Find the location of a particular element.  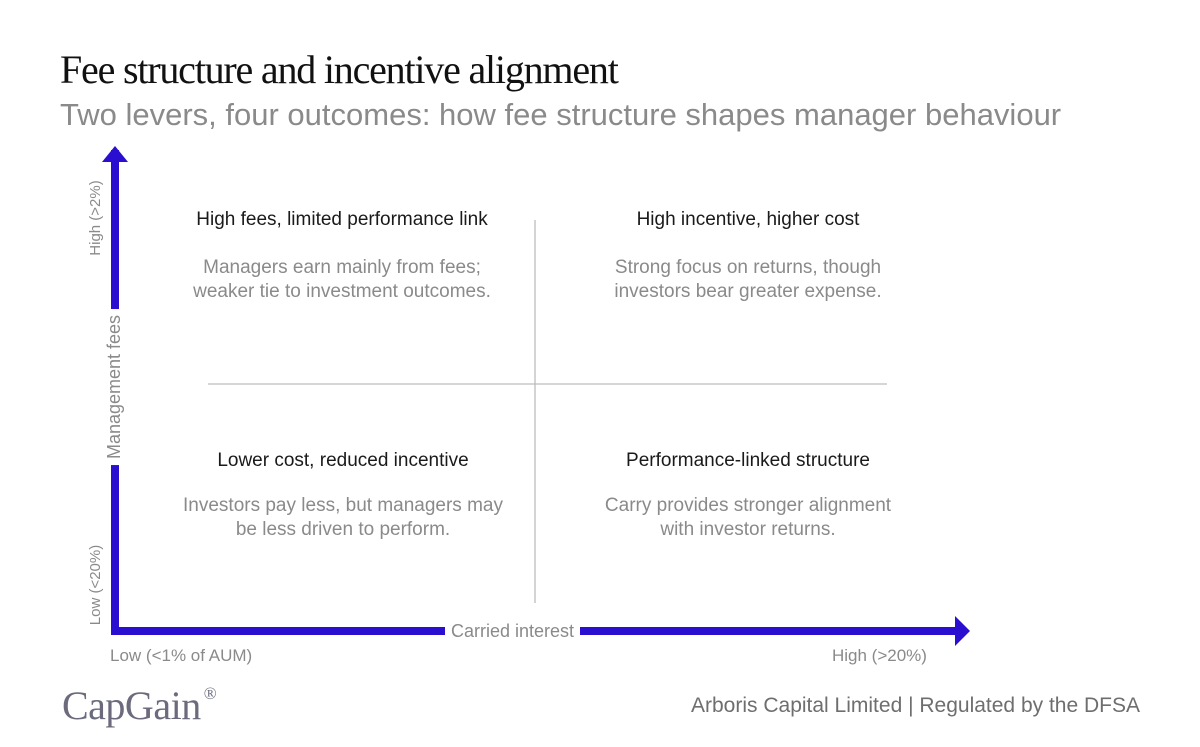

registered-mark: ® is located at coordinates (210, 693).